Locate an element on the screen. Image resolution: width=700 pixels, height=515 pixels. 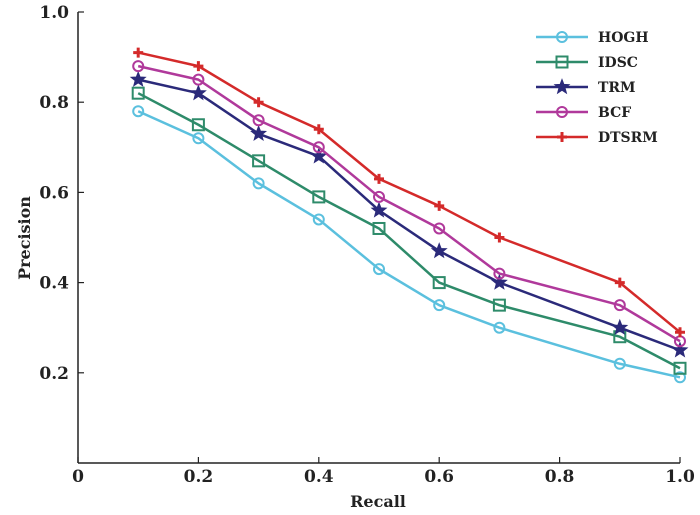
legend-marker-hogh is located at coordinates (562, 37).